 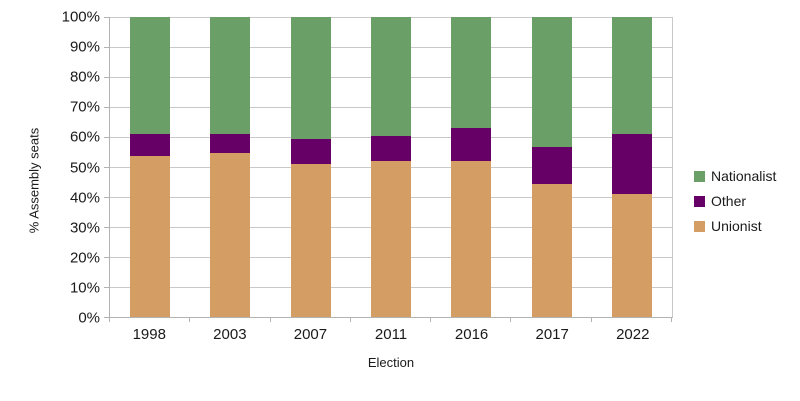 What do you see at coordinates (84, 77) in the screenshot?
I see `y-tick-label: 80%` at bounding box center [84, 77].